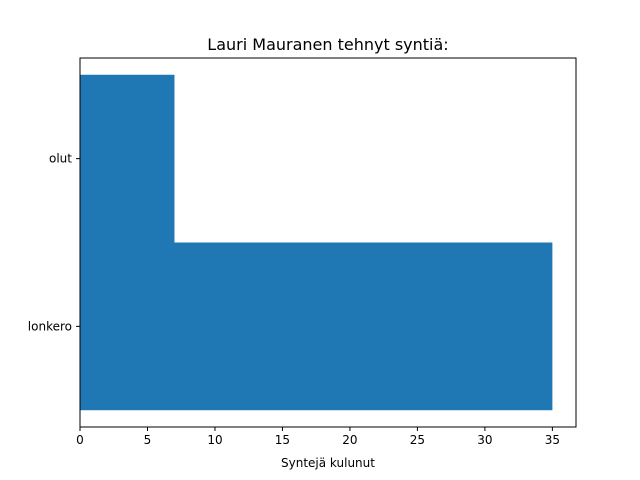  I want to click on x-axis-label: Syntejä kulunut, so click(328, 463).